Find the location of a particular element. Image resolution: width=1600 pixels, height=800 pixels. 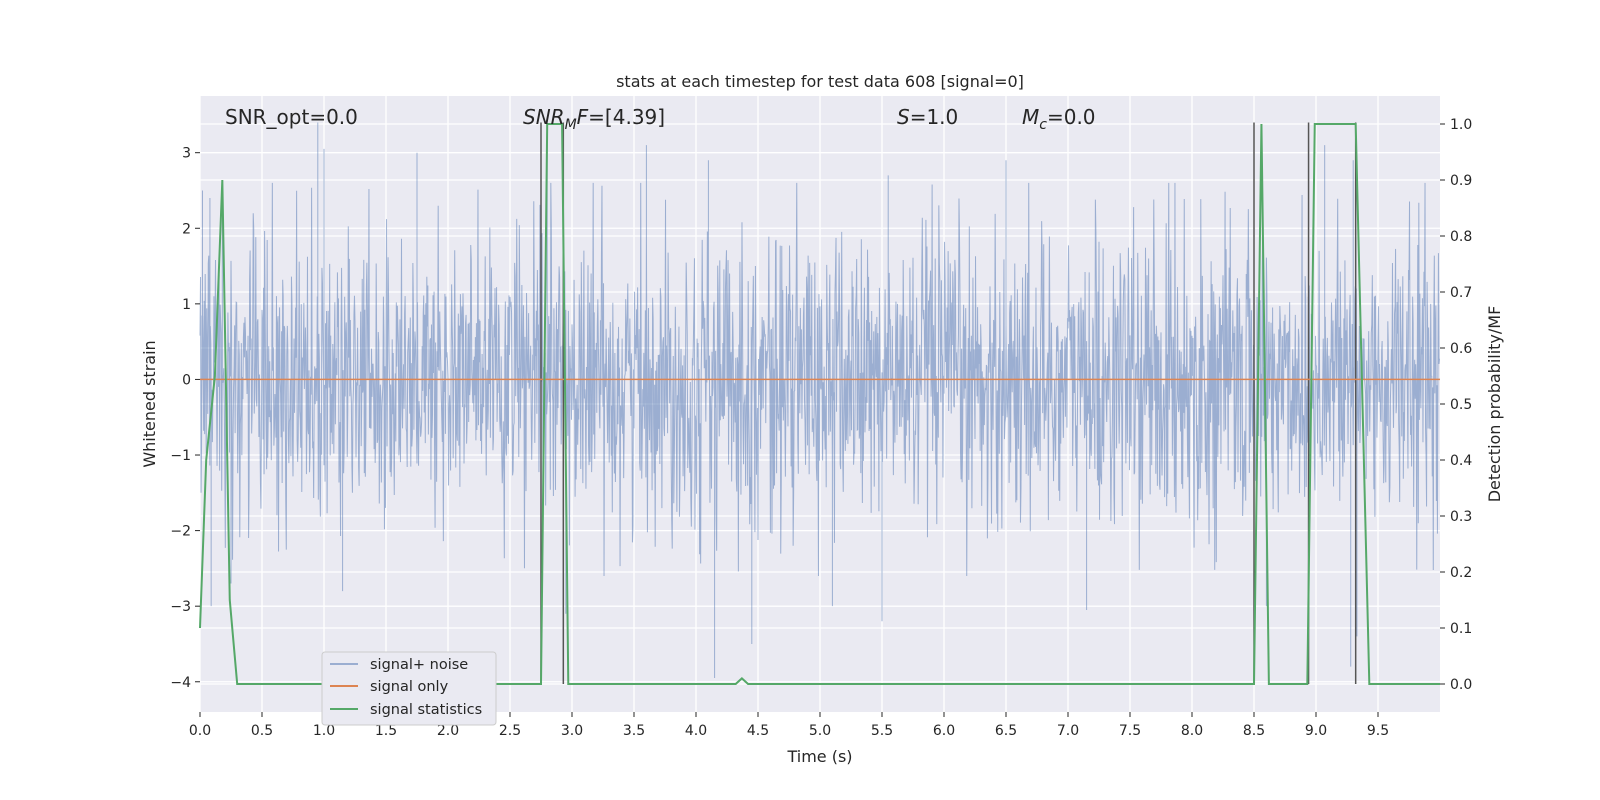

mc-value: =0.0 is located at coordinates (1071, 117).